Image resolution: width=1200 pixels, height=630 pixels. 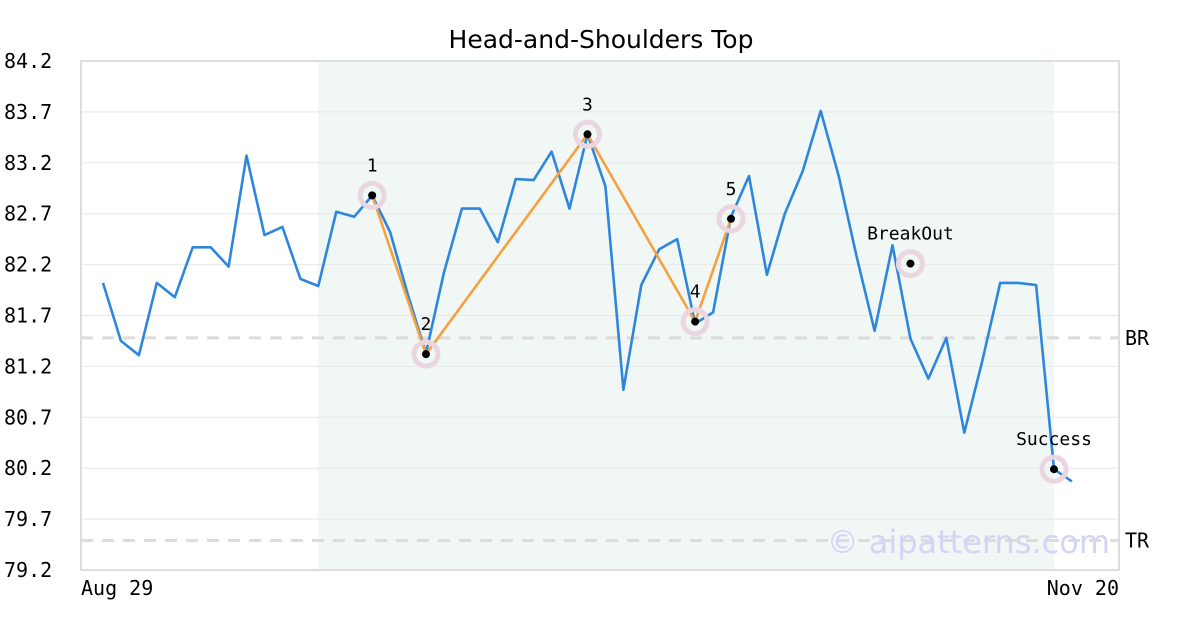 I want to click on marker-dot-success, so click(x=1054, y=469).